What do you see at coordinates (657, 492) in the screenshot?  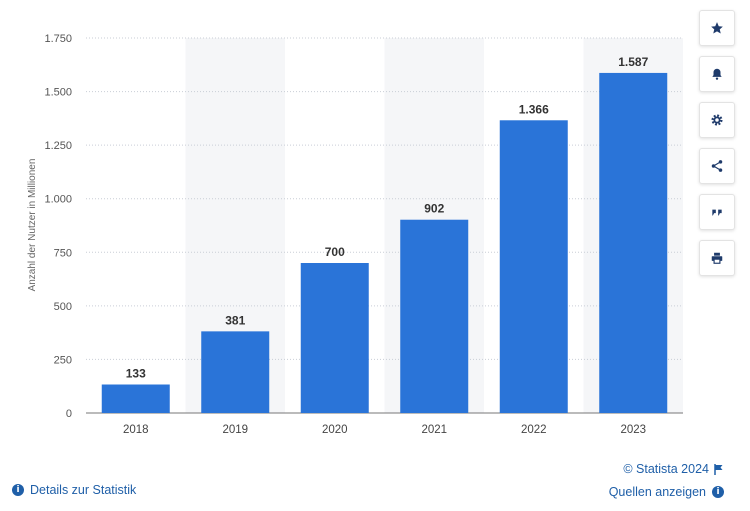 I see `sources-link-label: Quellen anzeigen` at bounding box center [657, 492].